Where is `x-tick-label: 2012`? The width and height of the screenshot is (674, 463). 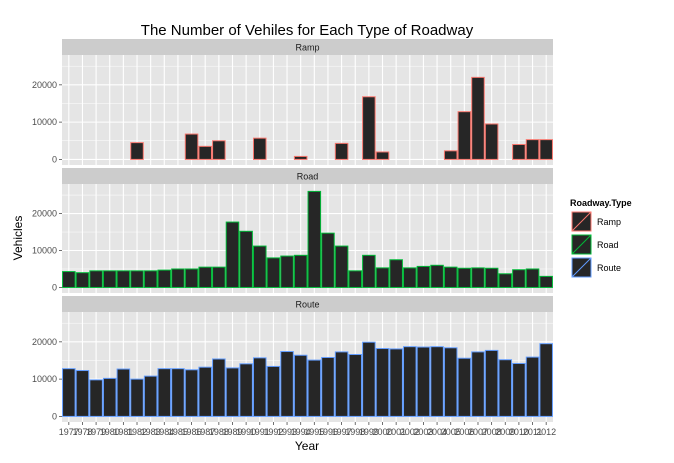 x-tick-label: 2012 is located at coordinates (546, 432).